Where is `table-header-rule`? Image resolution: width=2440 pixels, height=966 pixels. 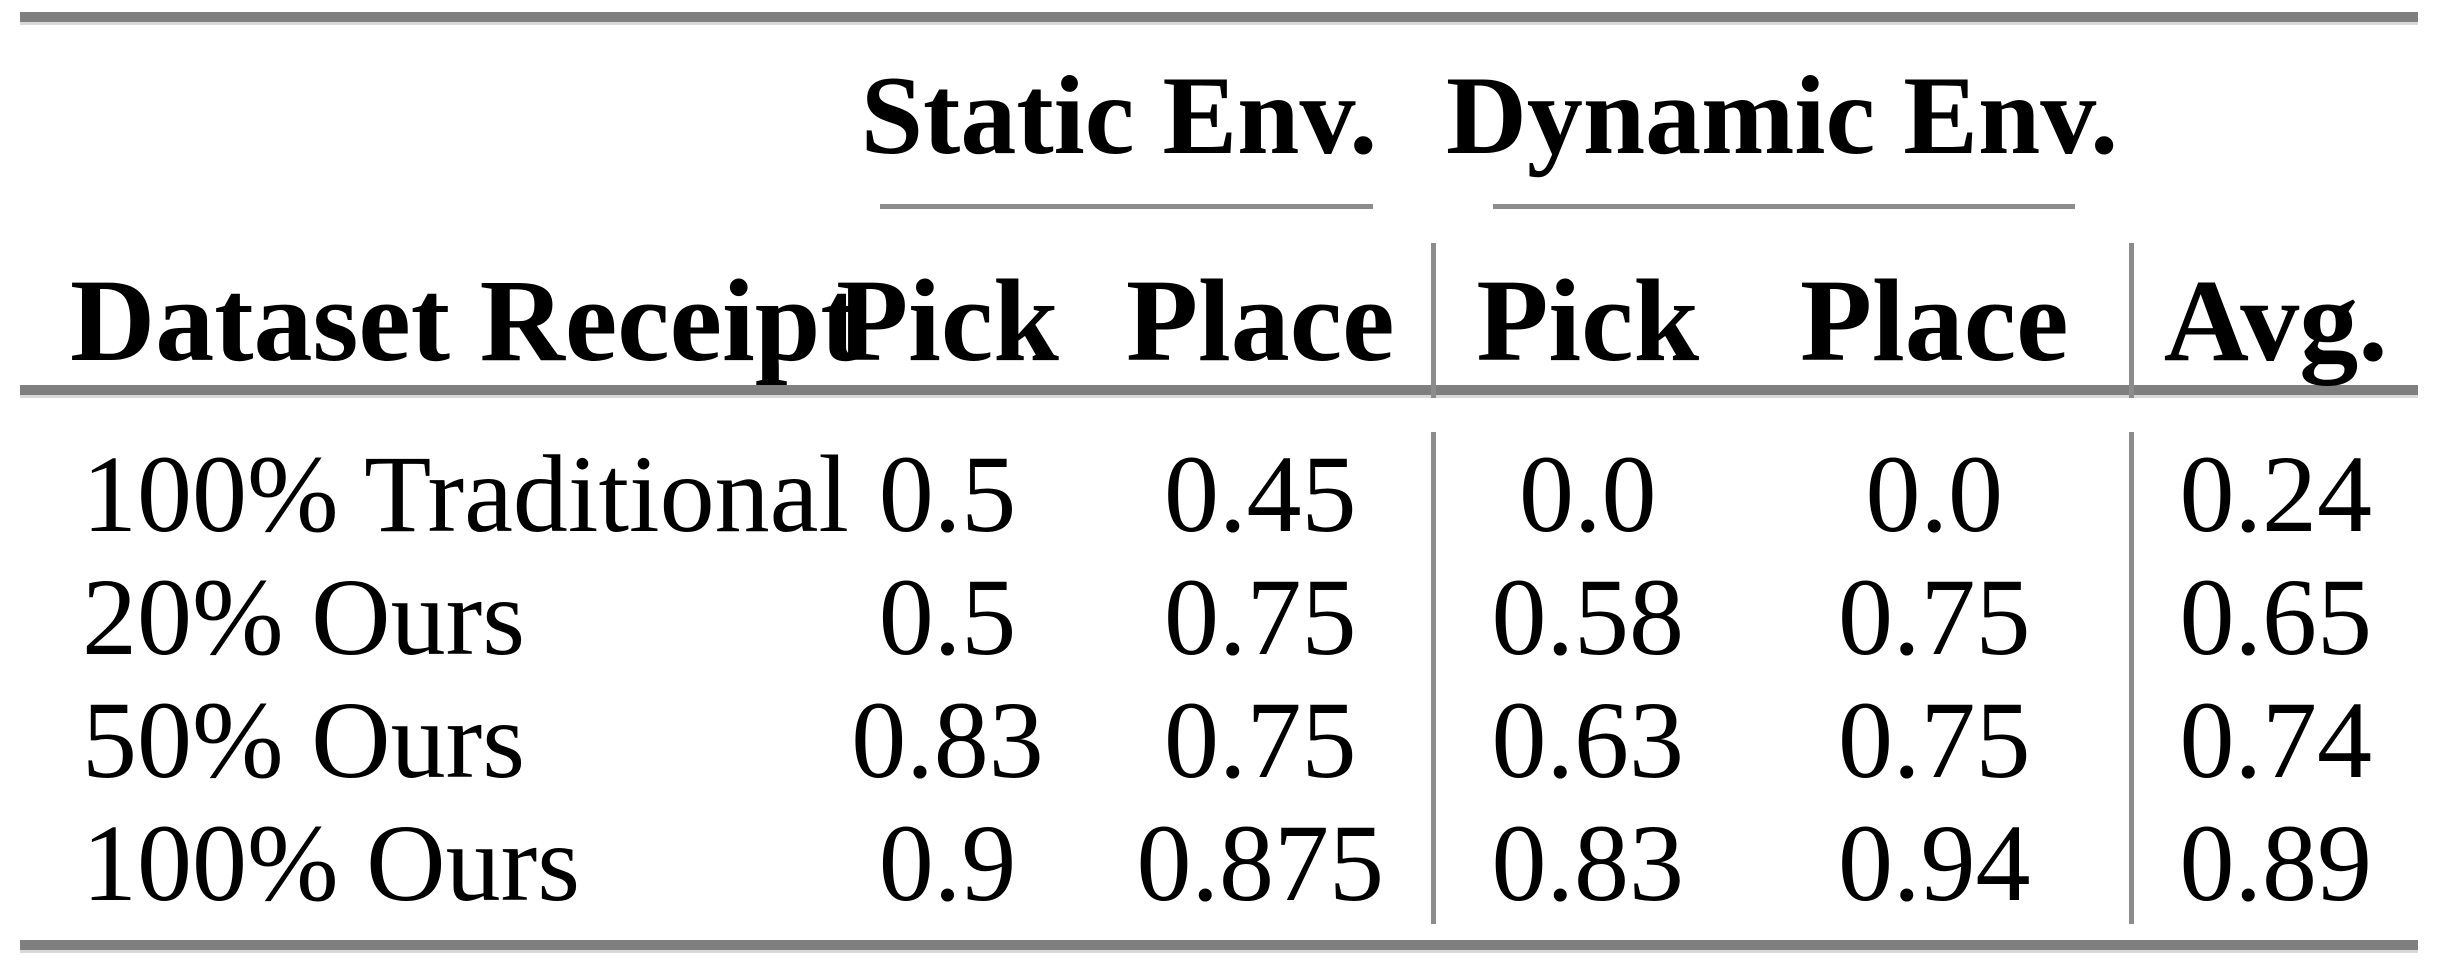
table-header-rule is located at coordinates (1219, 390).